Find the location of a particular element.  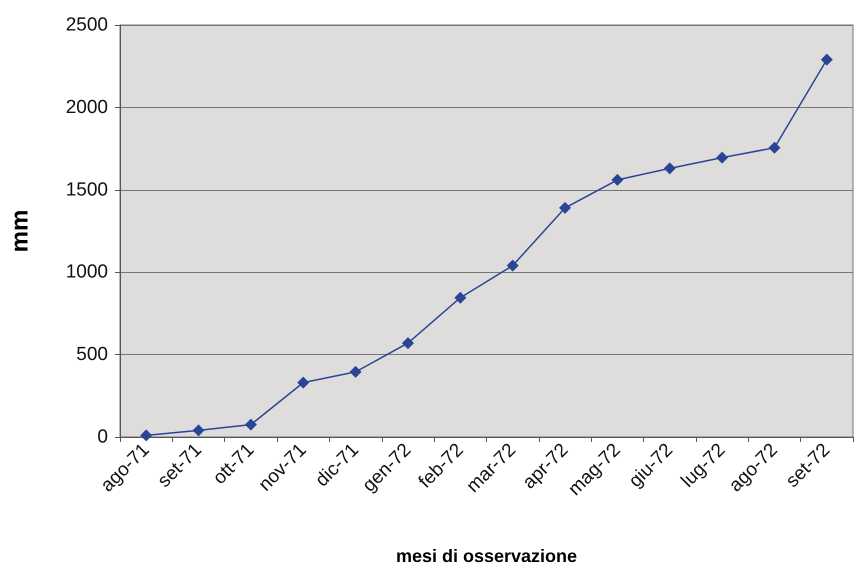

y-axis-title: mm is located at coordinates (20, 231).